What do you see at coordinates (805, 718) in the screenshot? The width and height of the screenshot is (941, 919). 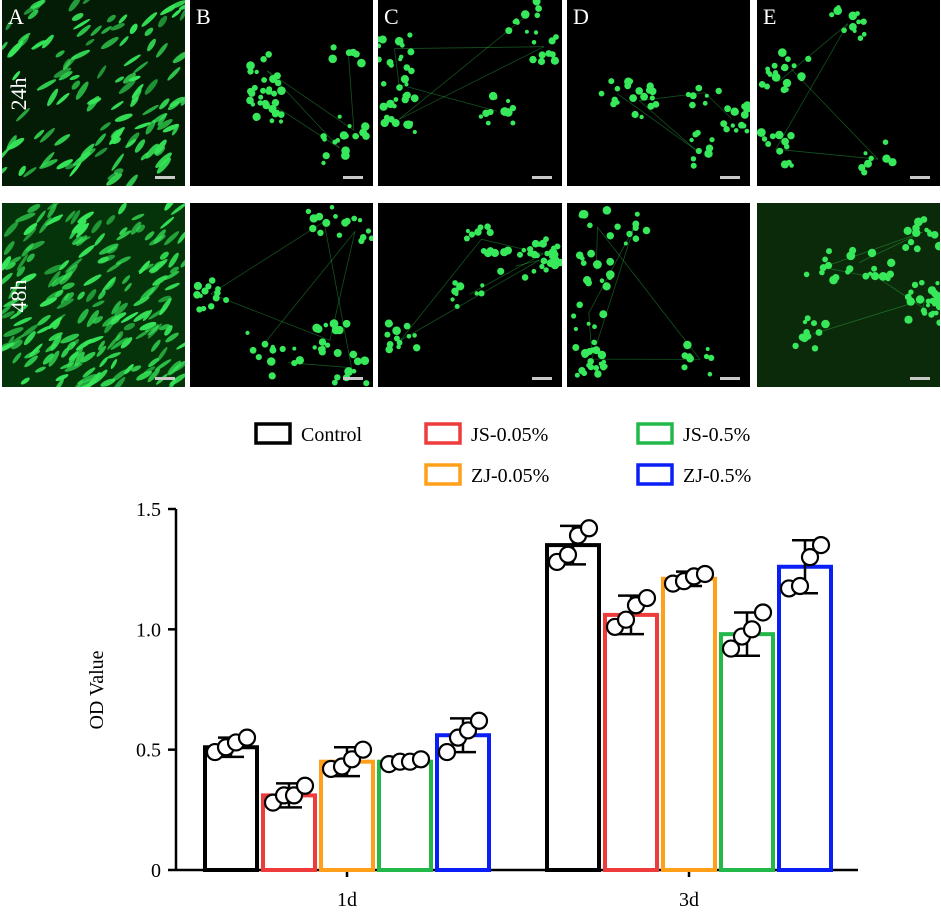 I see `bar-ZJ-0.5%` at bounding box center [805, 718].